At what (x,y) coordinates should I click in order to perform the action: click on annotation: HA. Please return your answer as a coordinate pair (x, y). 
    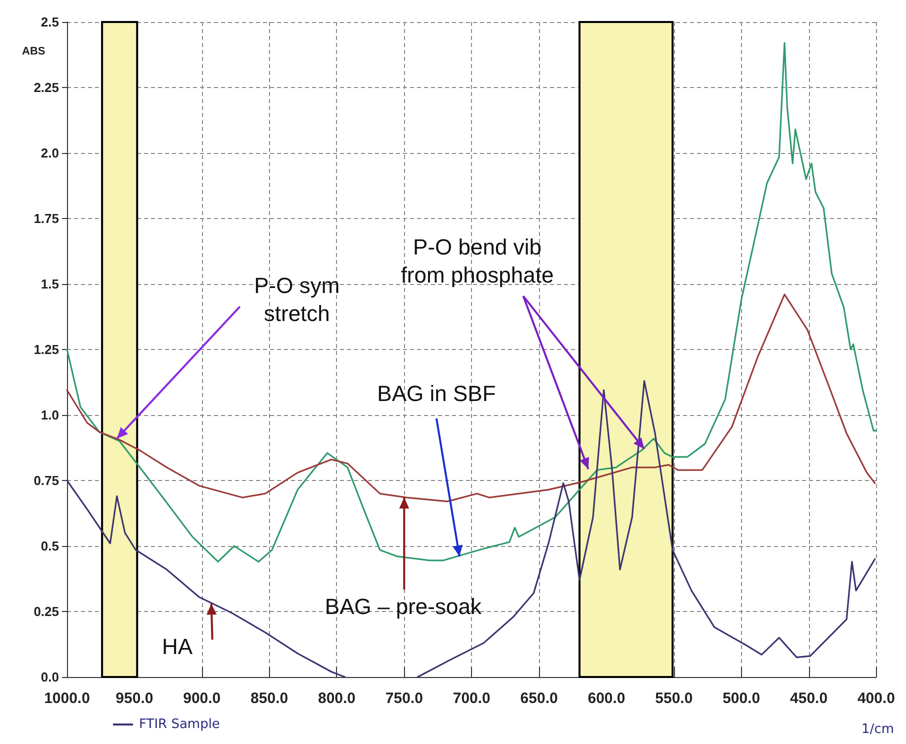
    Looking at the image, I should click on (177, 647).